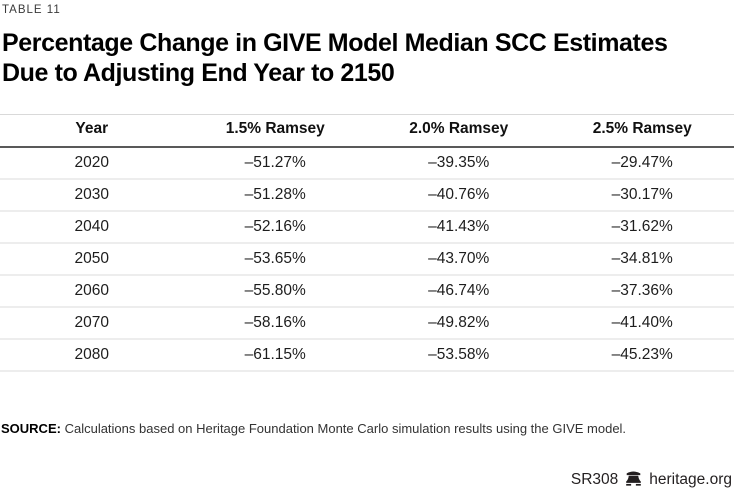  What do you see at coordinates (276, 227) in the screenshot?
I see `value-cell: –52.16%` at bounding box center [276, 227].